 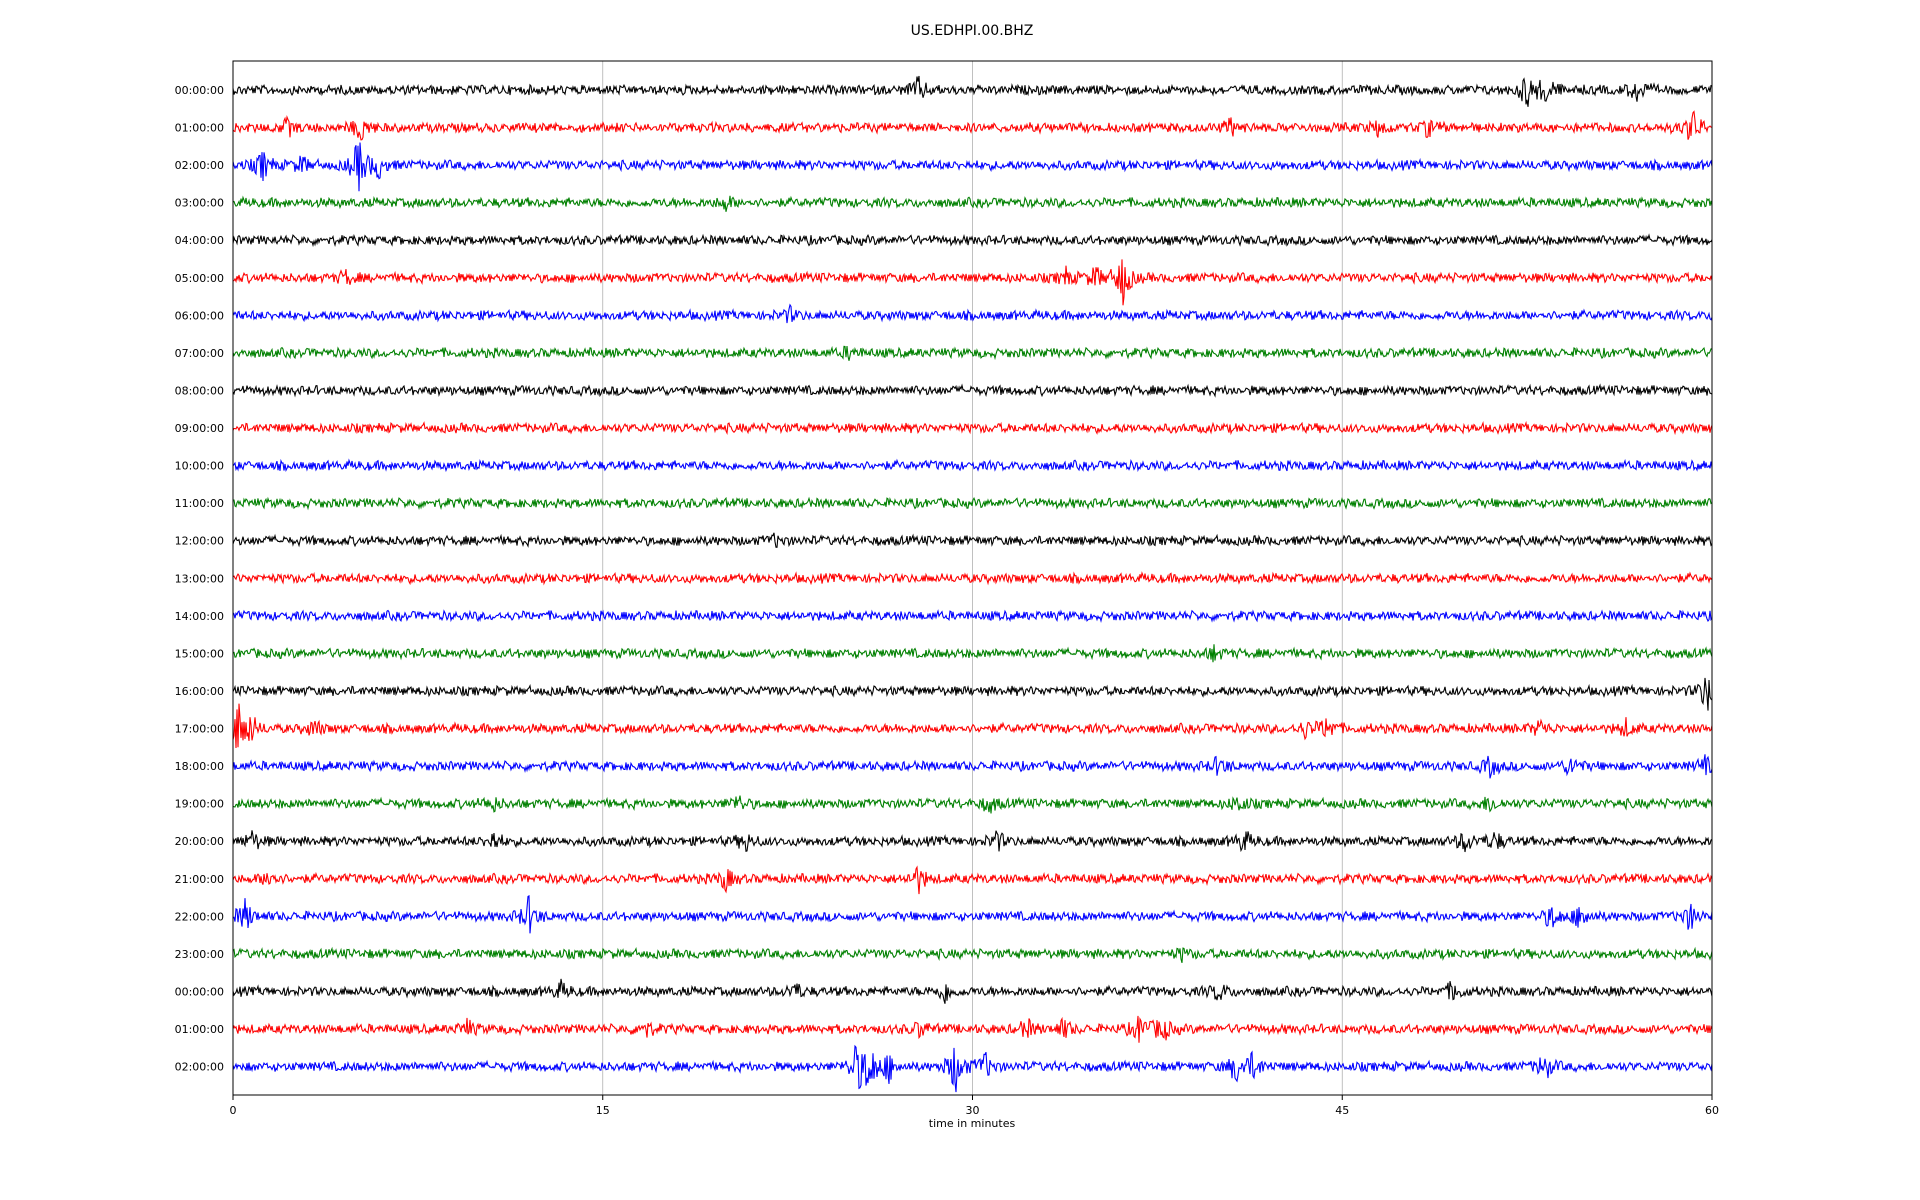 I want to click on x-tick-label: 30, so click(x=973, y=1110).